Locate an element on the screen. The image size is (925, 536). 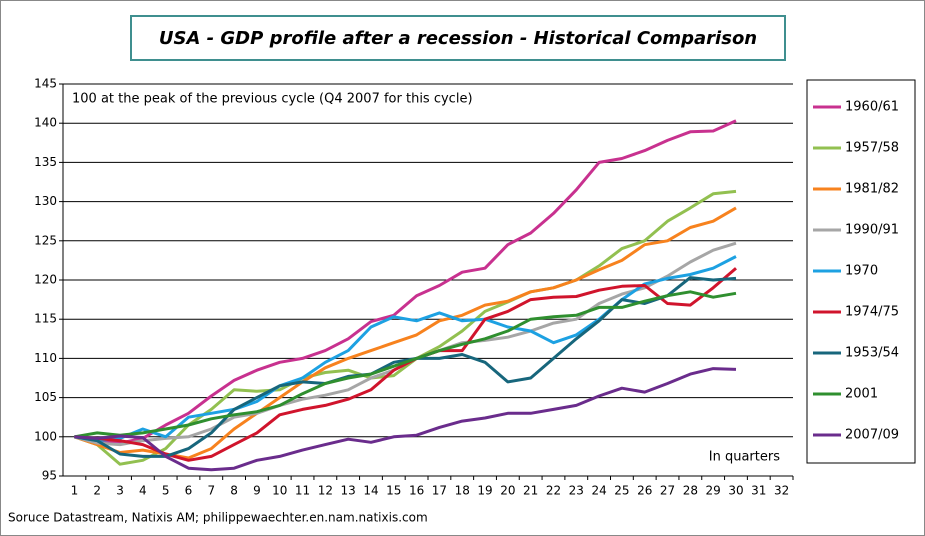
x-tick-label: 29 is located at coordinates (713, 491).